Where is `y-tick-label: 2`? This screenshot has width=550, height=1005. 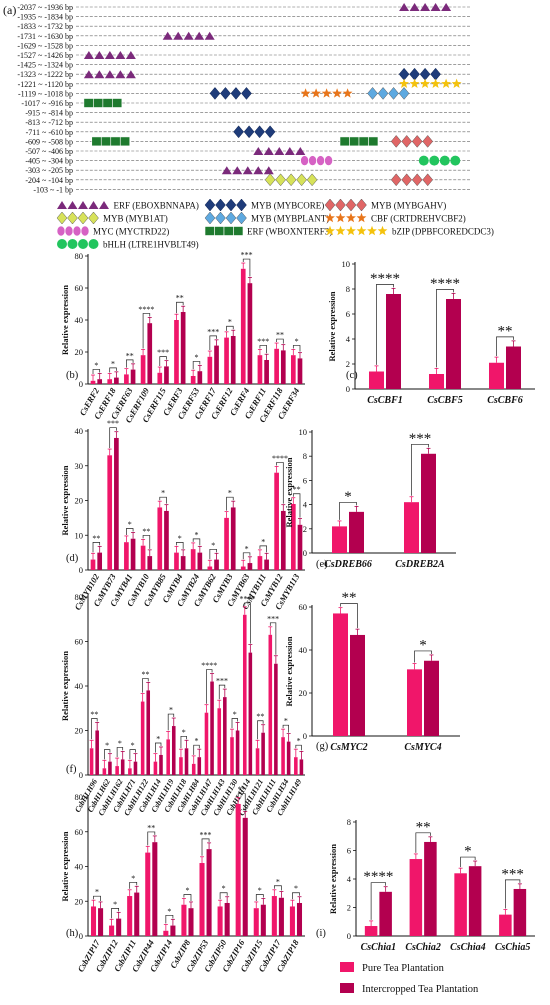 y-tick-label: 2 is located at coordinates (348, 364).